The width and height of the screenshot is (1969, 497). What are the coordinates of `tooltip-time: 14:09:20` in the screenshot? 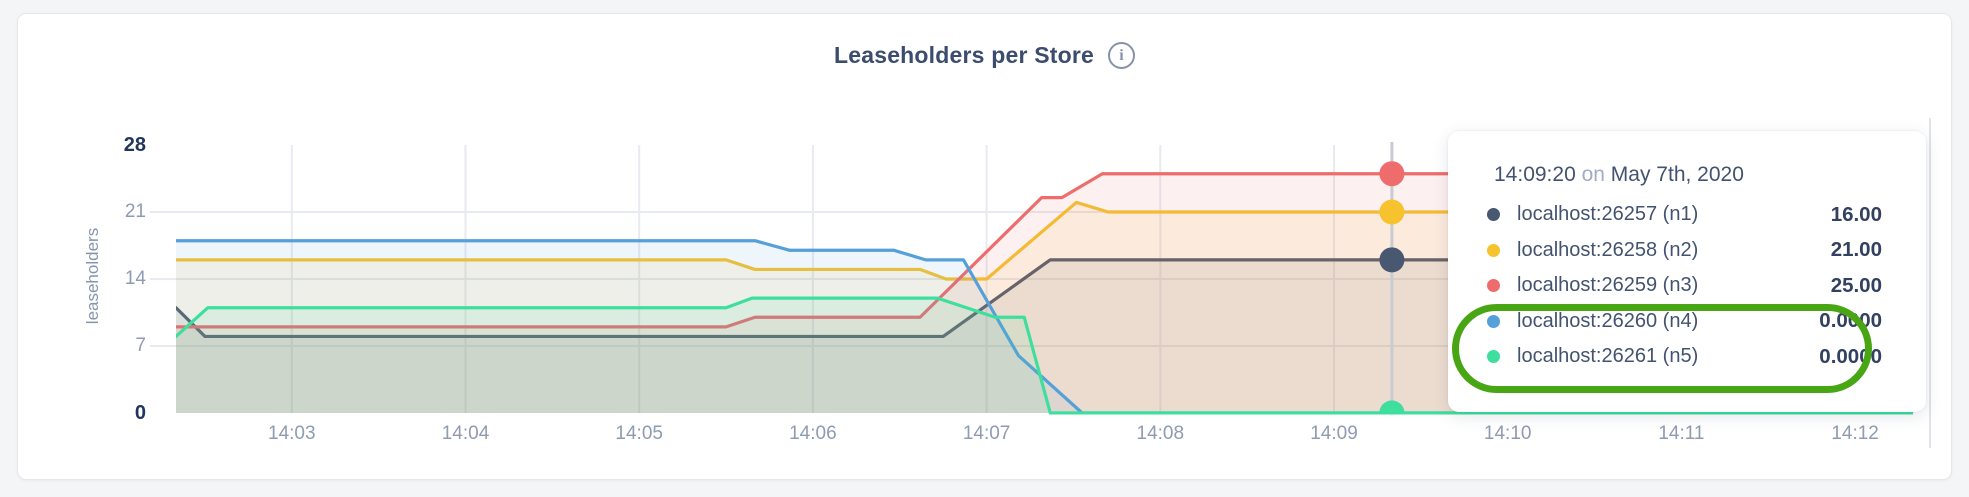 It's located at (1535, 174).